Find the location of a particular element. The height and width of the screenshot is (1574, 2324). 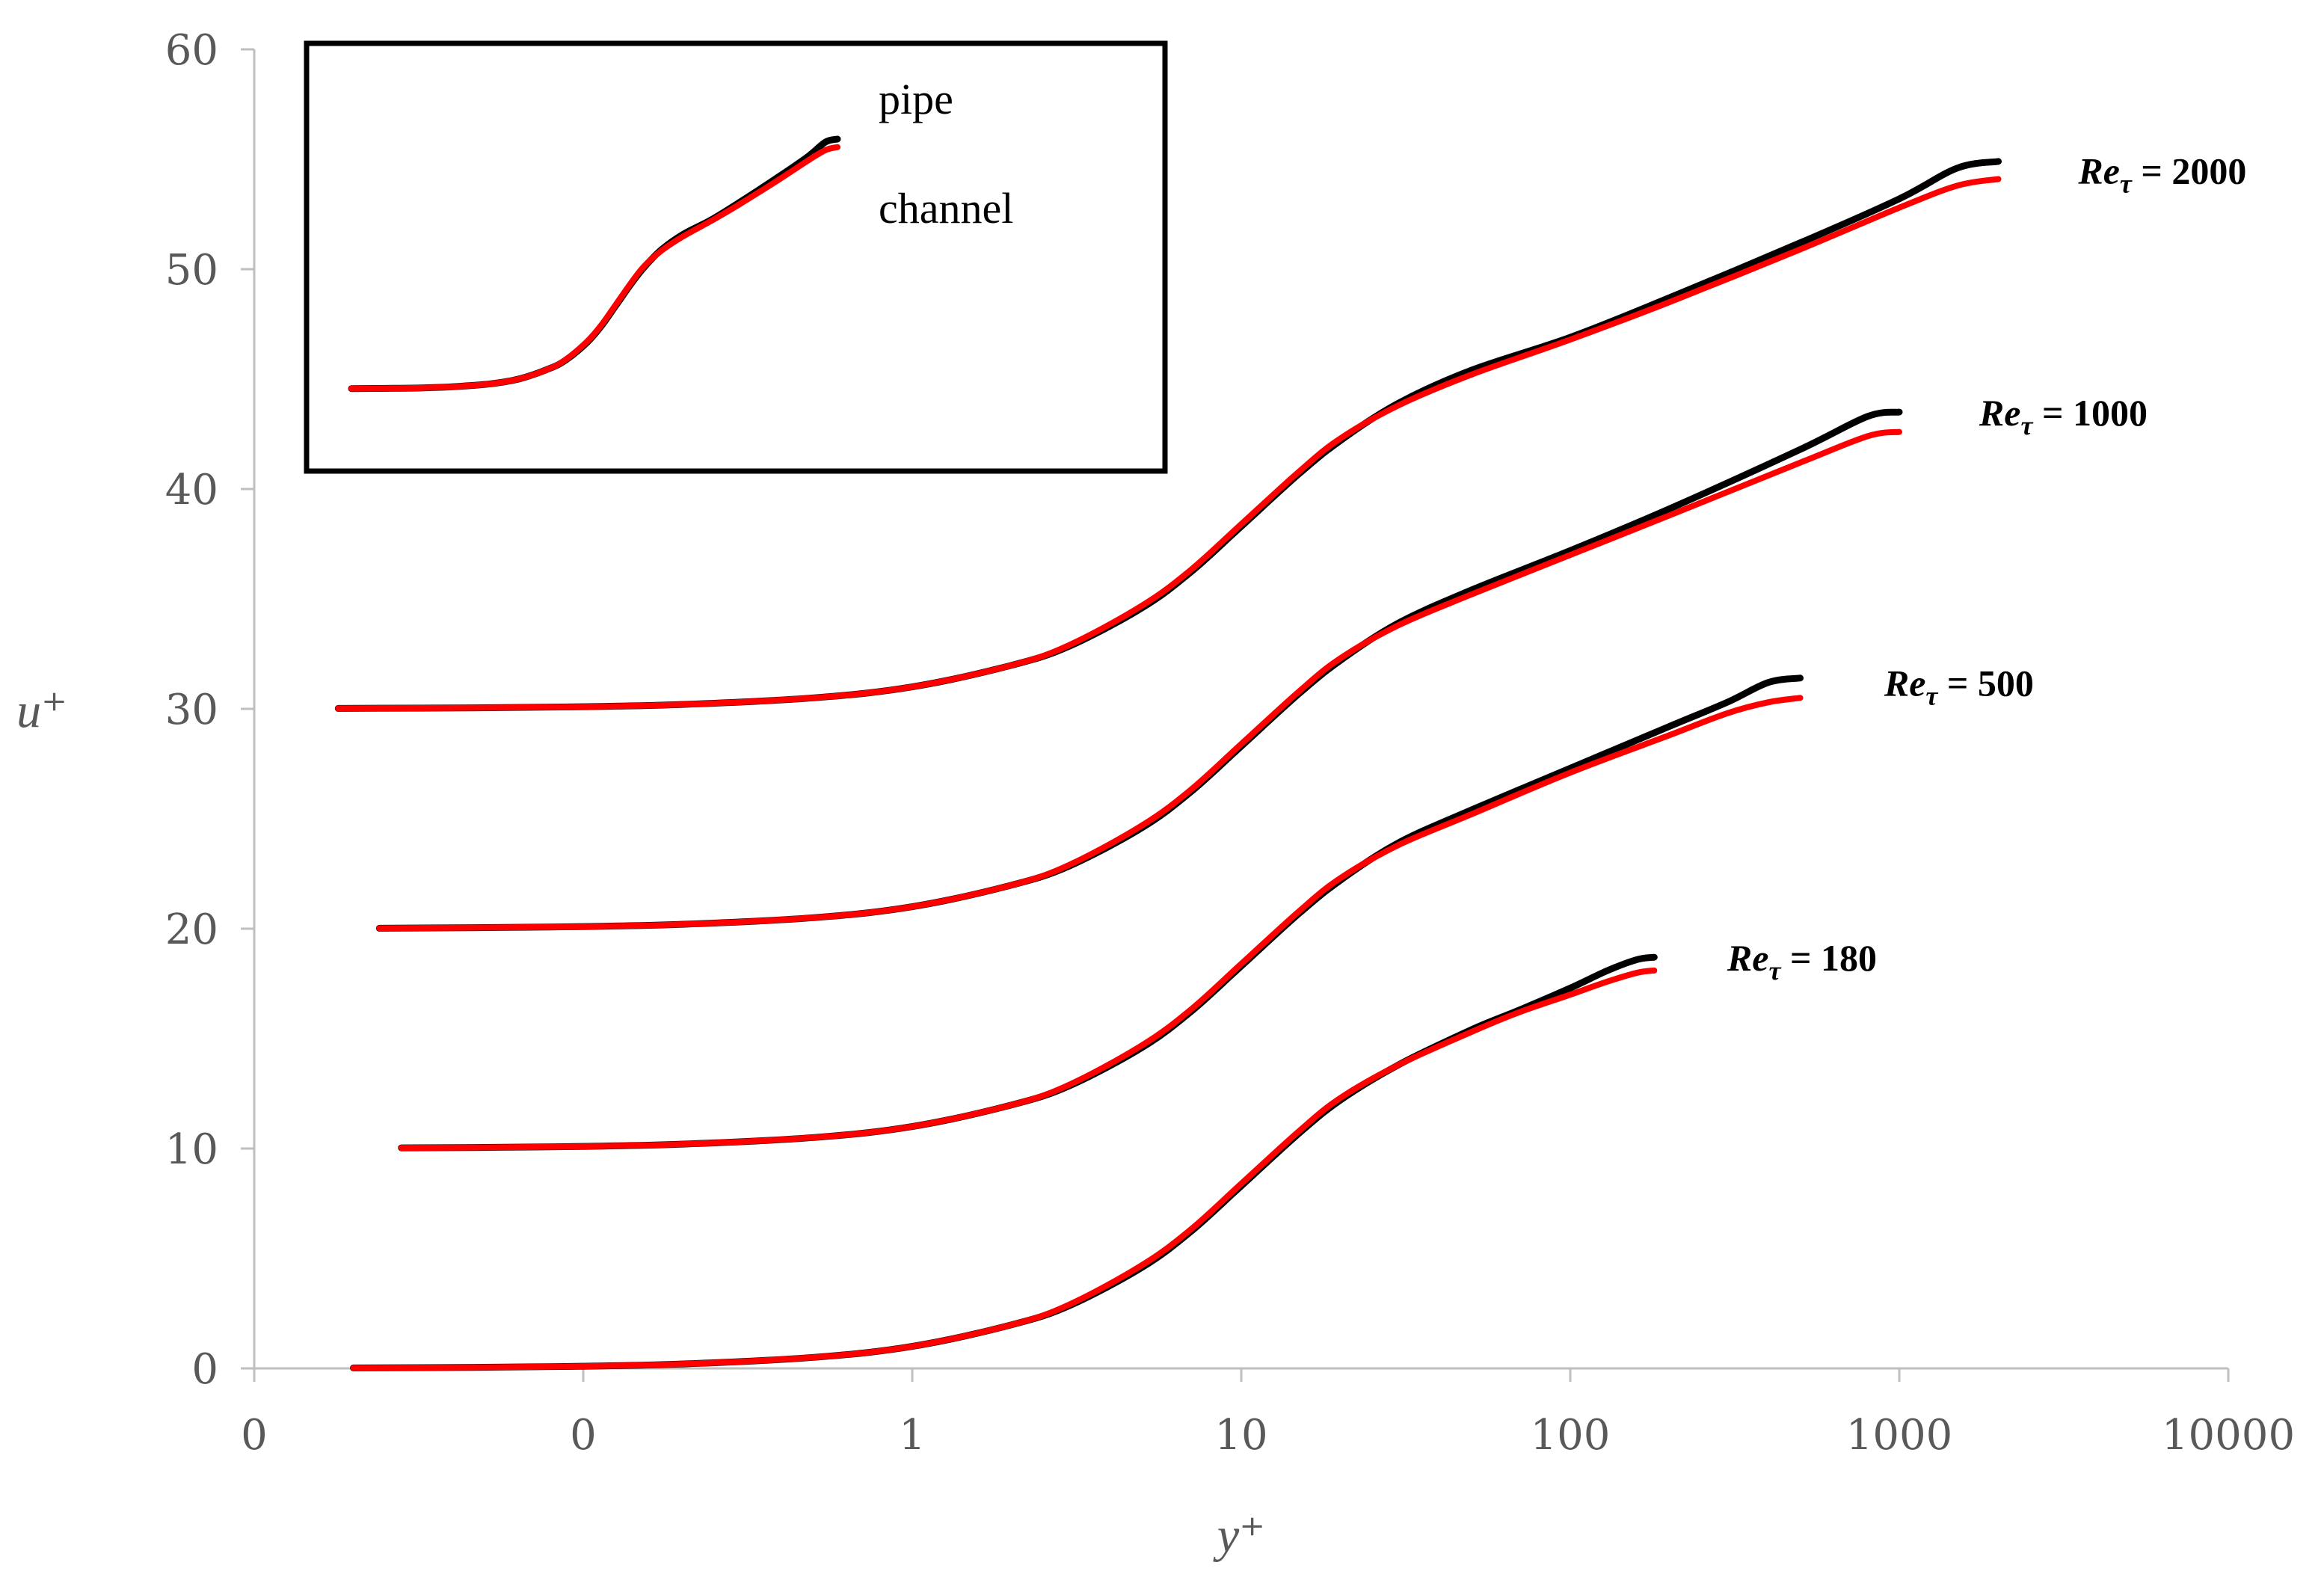

legend-label-pipe: pipe is located at coordinates (916, 99).